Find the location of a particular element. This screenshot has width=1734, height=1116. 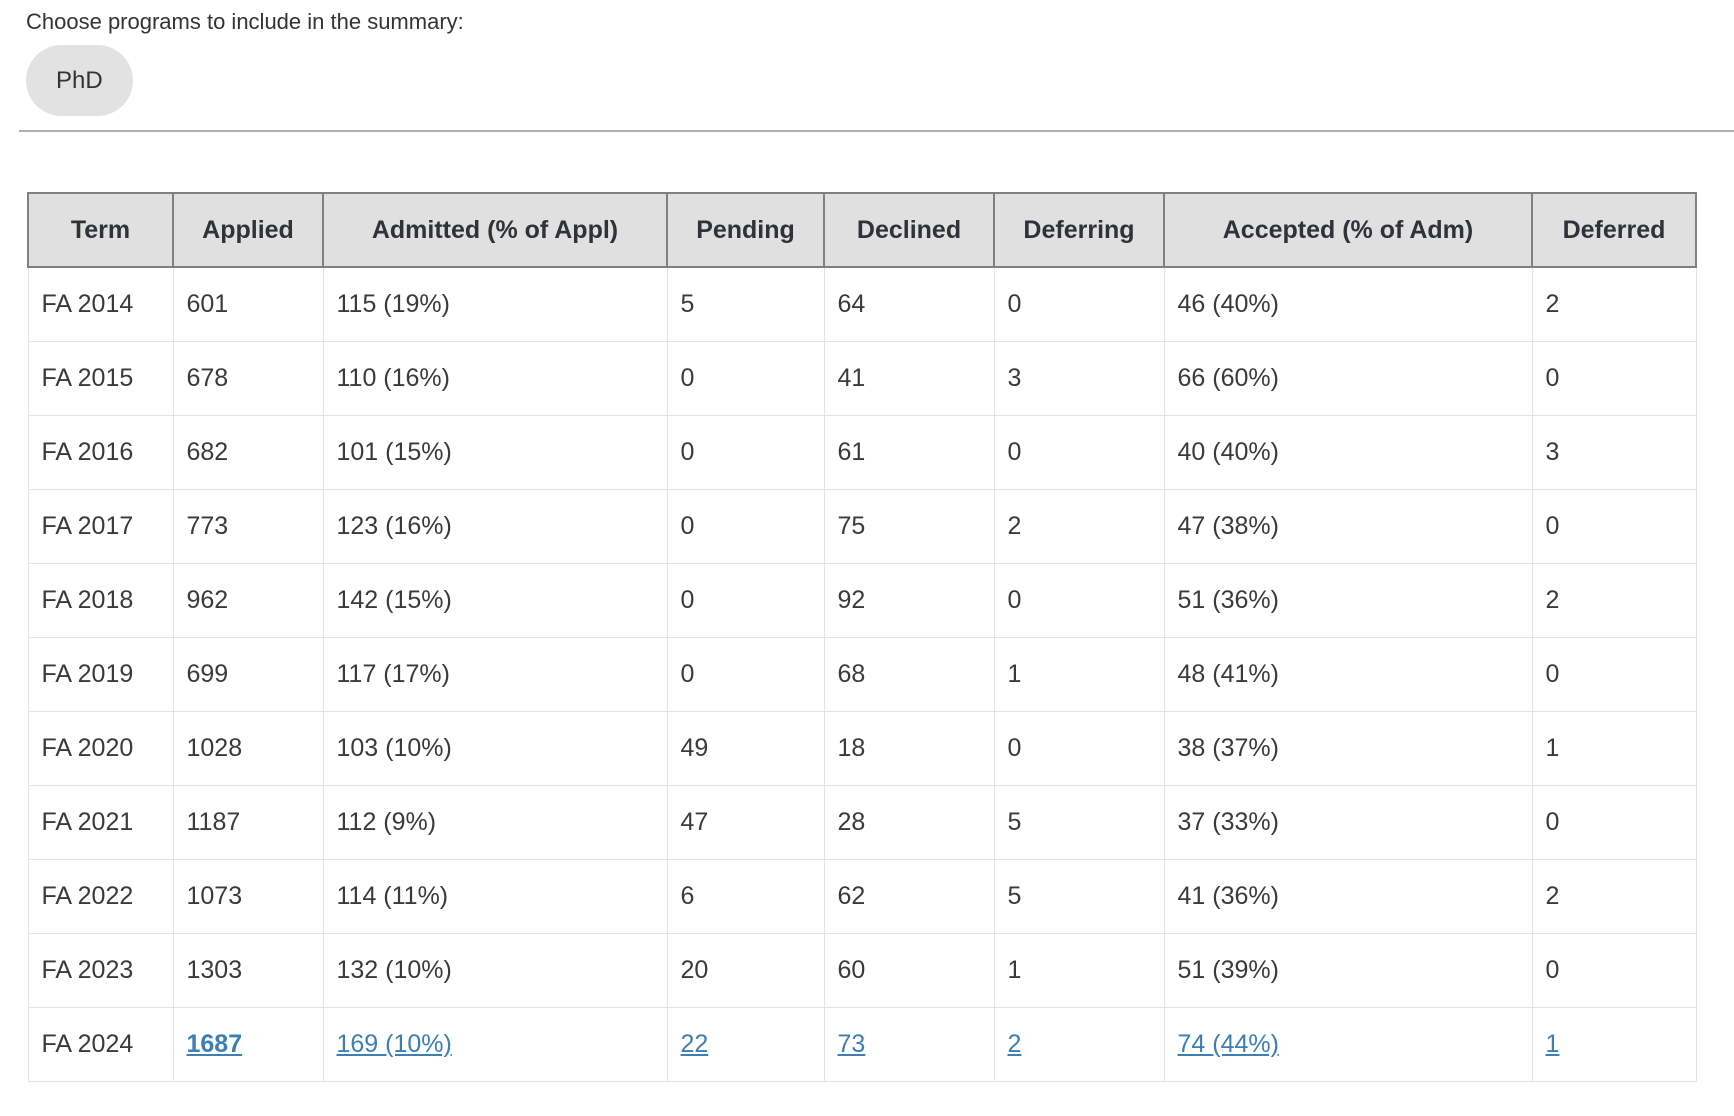

table-row: FA 2015 678 110 (16%) 0 41 3 66 (60%) 0 is located at coordinates (862, 378).